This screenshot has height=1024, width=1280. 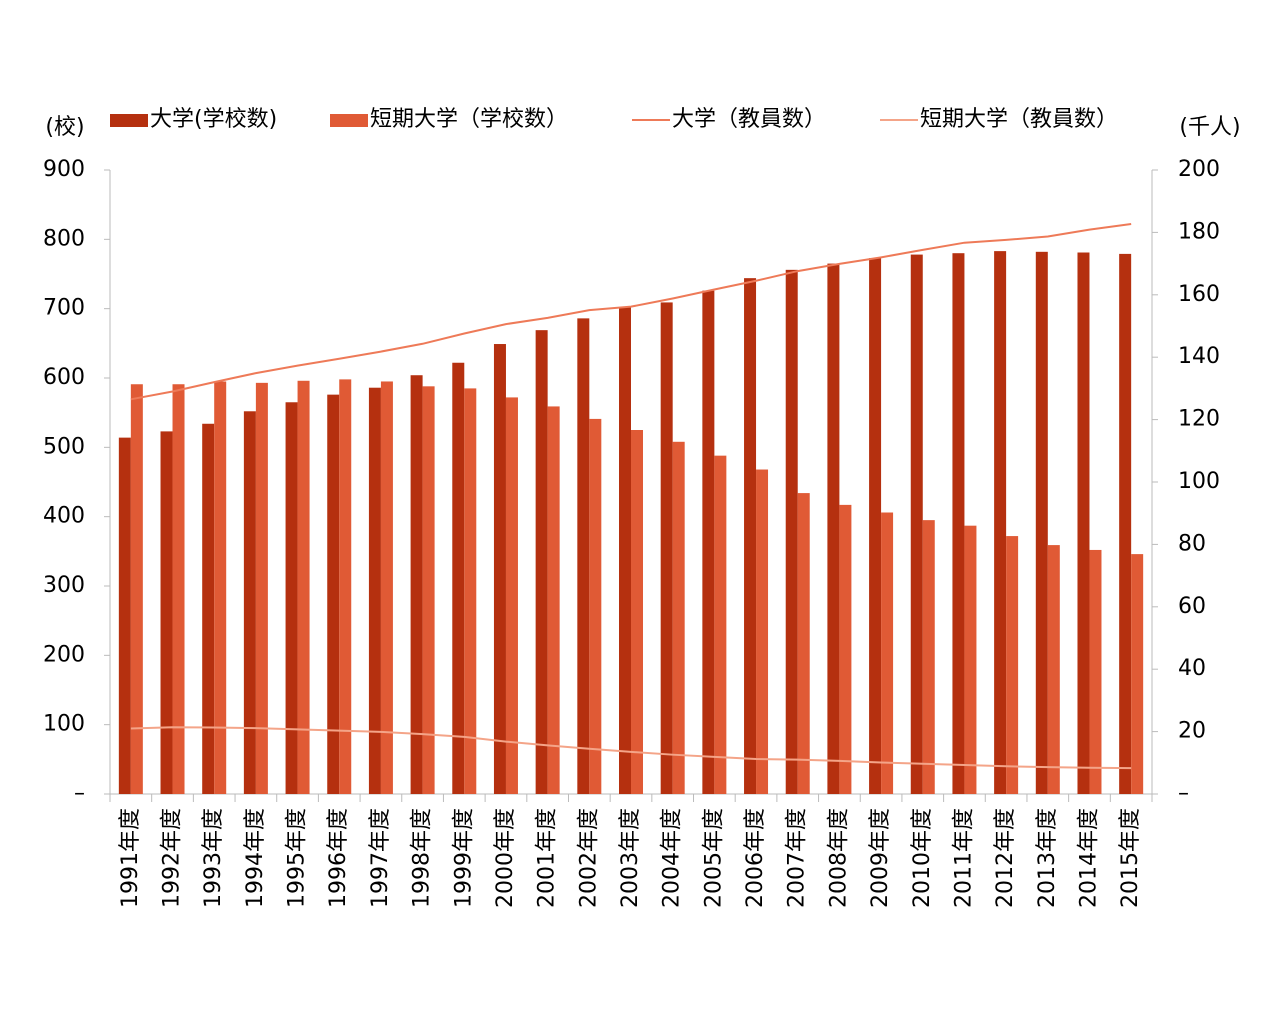 I want to click on x-tick-label: 2006年度, so click(x=755, y=858).